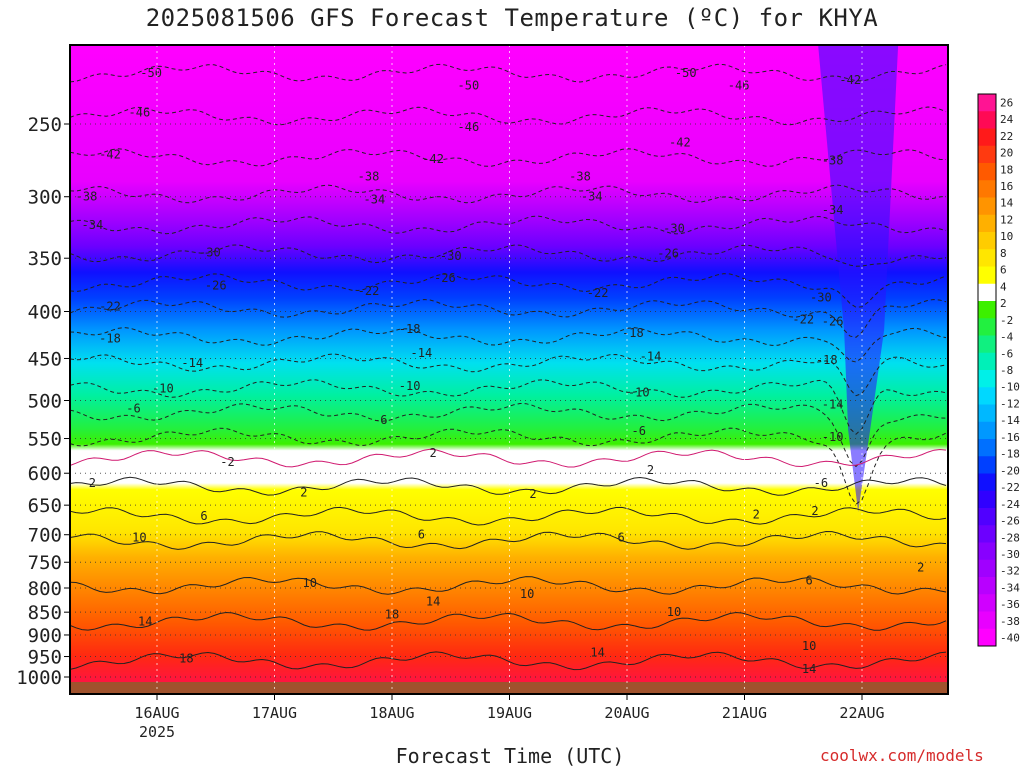 Image resolution: width=1024 pixels, height=768 pixels. I want to click on colorbar-label: 6, so click(1003, 270).